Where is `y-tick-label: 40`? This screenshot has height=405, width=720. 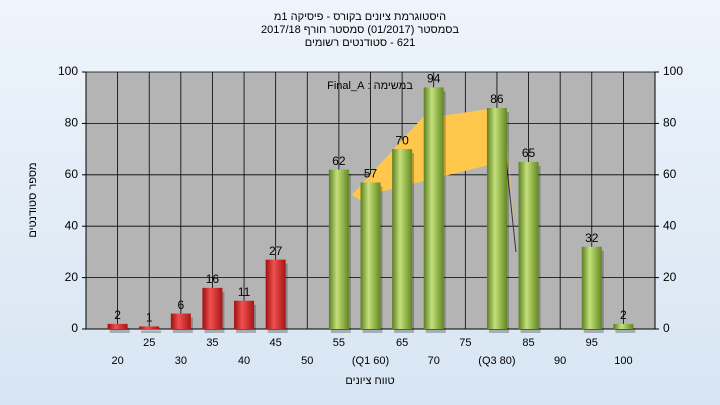
y-tick-label: 40 is located at coordinates (72, 225).